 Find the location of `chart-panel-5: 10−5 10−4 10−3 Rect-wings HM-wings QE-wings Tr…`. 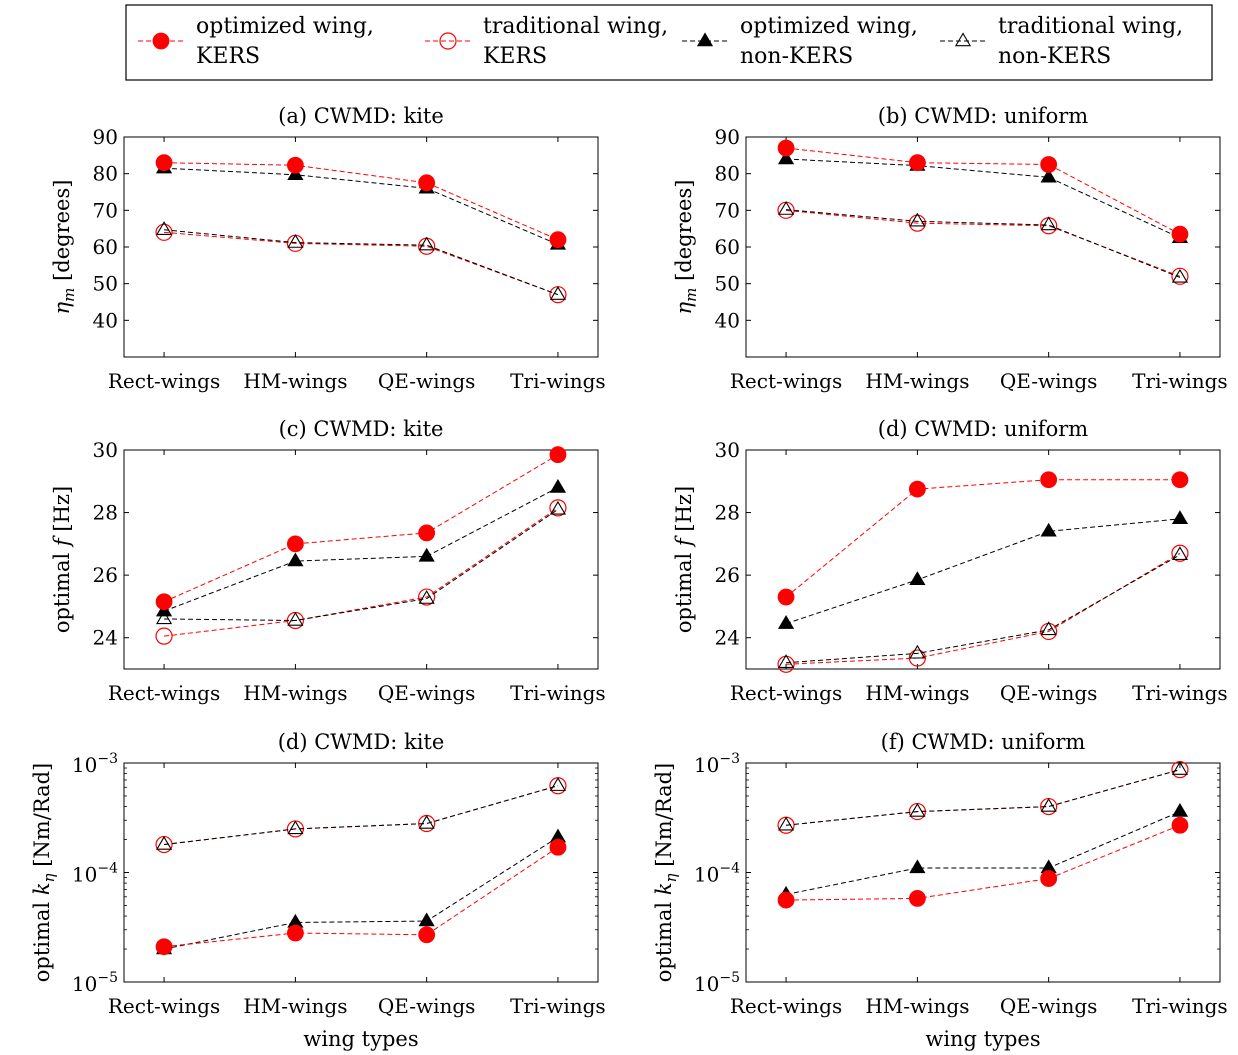

chart-panel-5: 10−5 10−4 10−3 Rect-wings HM-wings QE-wings Tr… is located at coordinates (318, 890).